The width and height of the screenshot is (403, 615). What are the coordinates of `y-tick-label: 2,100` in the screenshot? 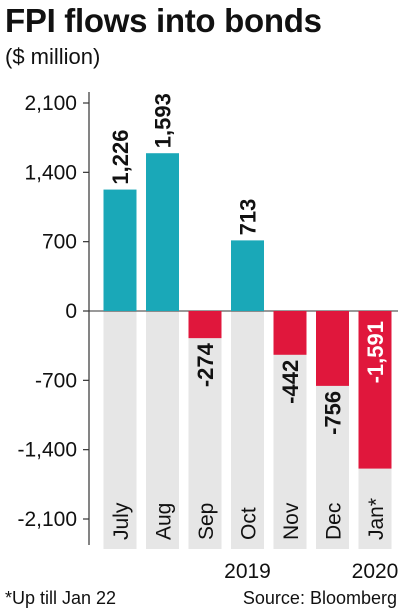 It's located at (50, 103).